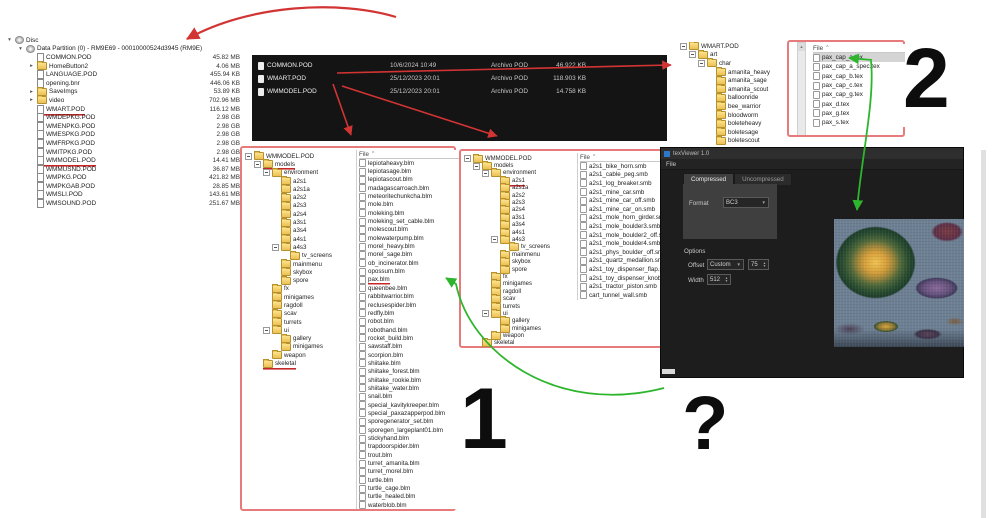 This screenshot has width=1000, height=518. Describe the element at coordinates (859, 113) in the screenshot. I see `file-row: pax_g.tex` at that location.